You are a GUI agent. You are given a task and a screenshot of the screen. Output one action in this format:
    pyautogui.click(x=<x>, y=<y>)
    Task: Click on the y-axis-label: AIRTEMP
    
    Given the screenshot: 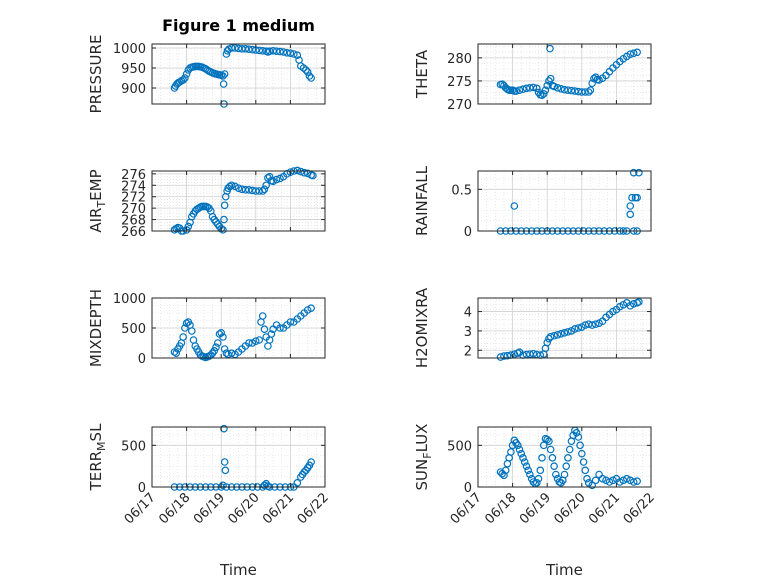 What is the action you would take?
    pyautogui.click(x=97, y=200)
    